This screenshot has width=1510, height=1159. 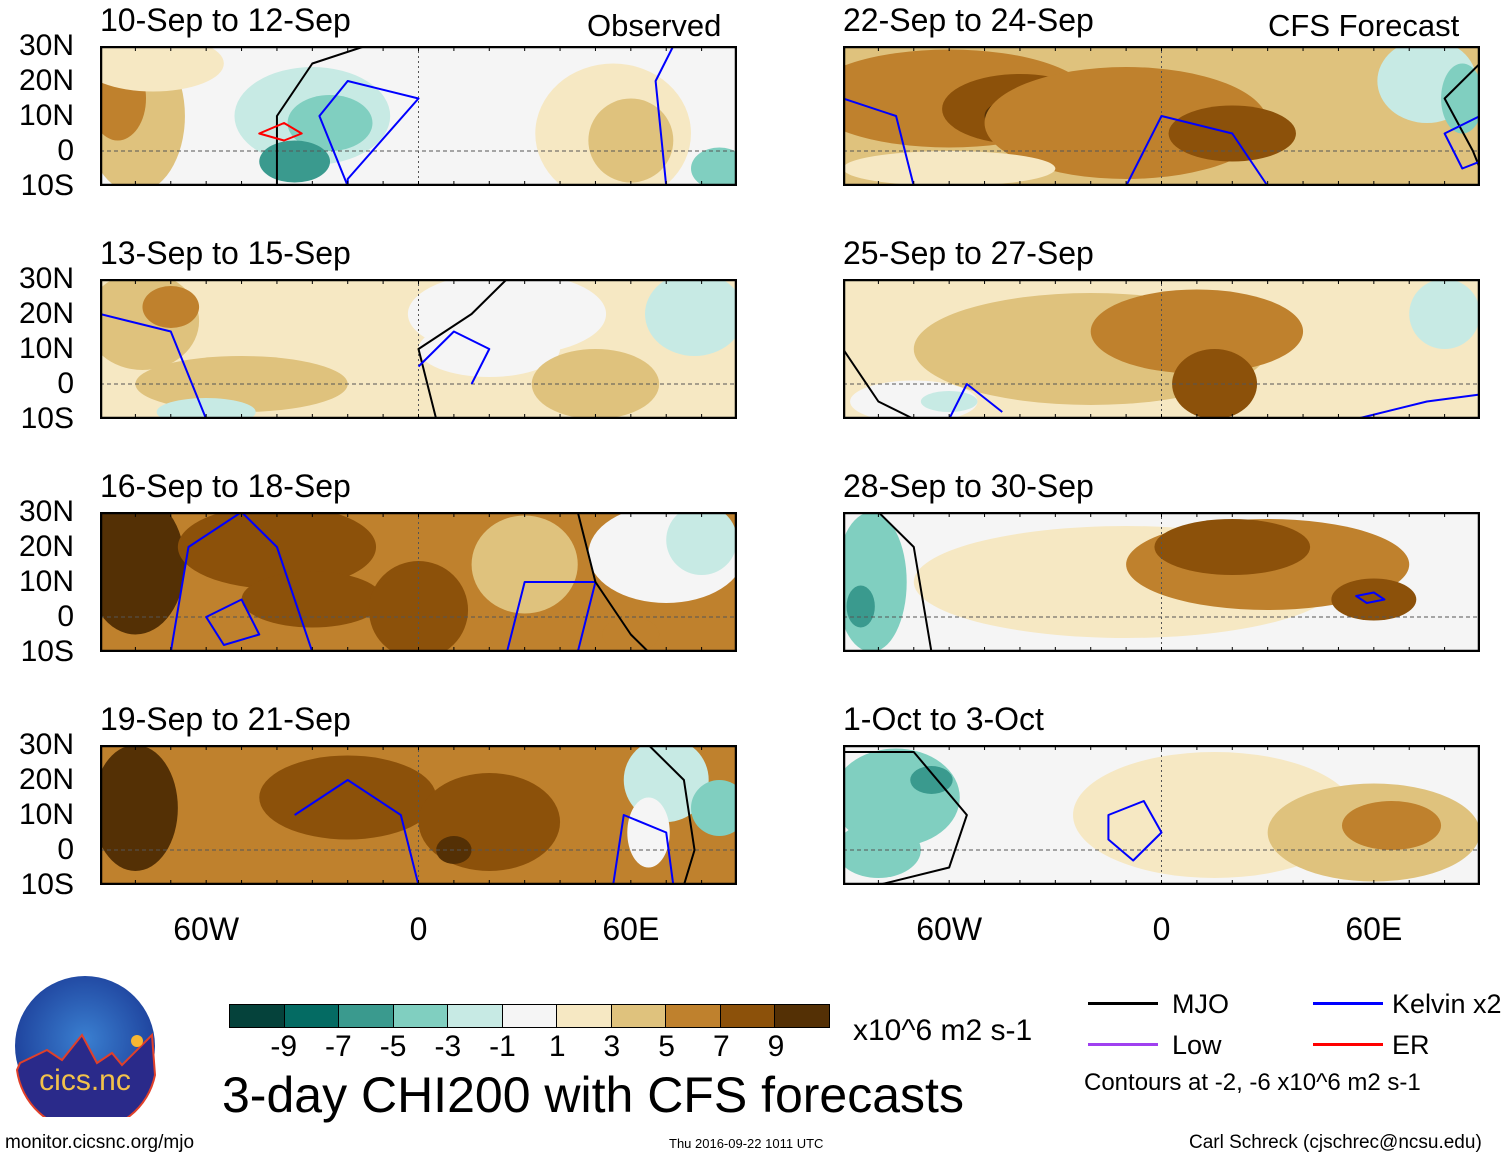 What do you see at coordinates (86, 1046) in the screenshot?
I see `cics-logo: cics.nc` at bounding box center [86, 1046].